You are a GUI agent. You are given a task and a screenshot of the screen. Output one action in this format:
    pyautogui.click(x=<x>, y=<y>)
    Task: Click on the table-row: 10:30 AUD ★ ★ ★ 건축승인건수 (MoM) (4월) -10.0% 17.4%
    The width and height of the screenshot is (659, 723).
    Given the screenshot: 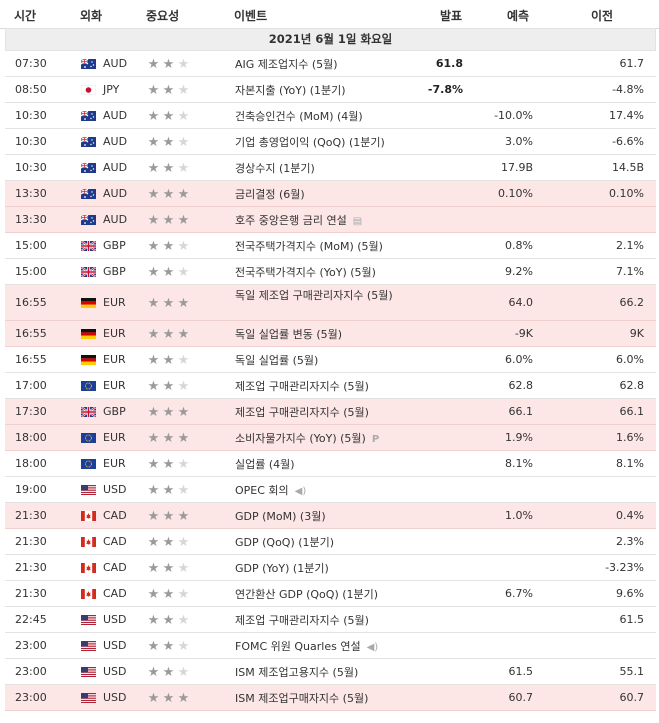 What is the action you would take?
    pyautogui.click(x=330, y=116)
    